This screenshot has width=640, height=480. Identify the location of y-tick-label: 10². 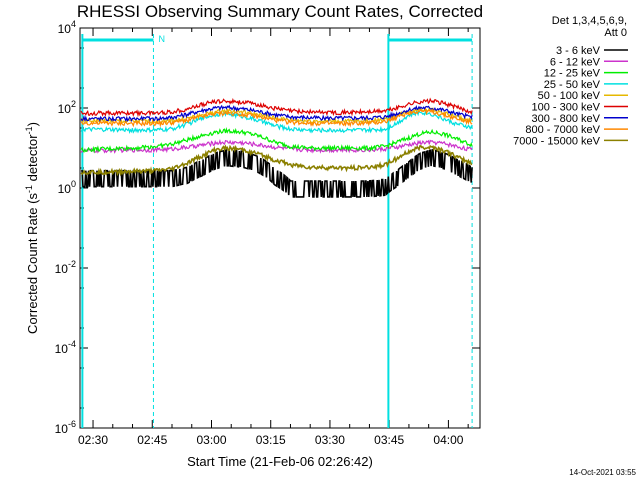
(67, 107).